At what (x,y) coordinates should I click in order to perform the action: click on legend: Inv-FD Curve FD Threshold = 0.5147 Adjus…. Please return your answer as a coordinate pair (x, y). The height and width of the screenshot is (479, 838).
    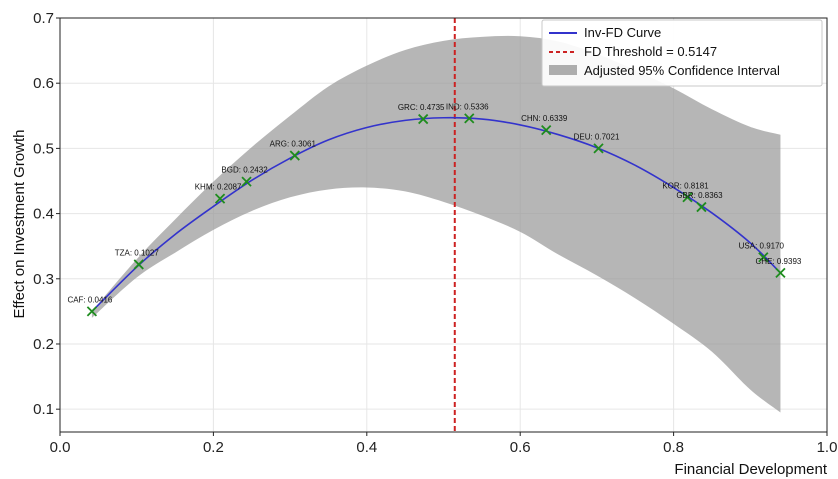
    Looking at the image, I should click on (682, 53).